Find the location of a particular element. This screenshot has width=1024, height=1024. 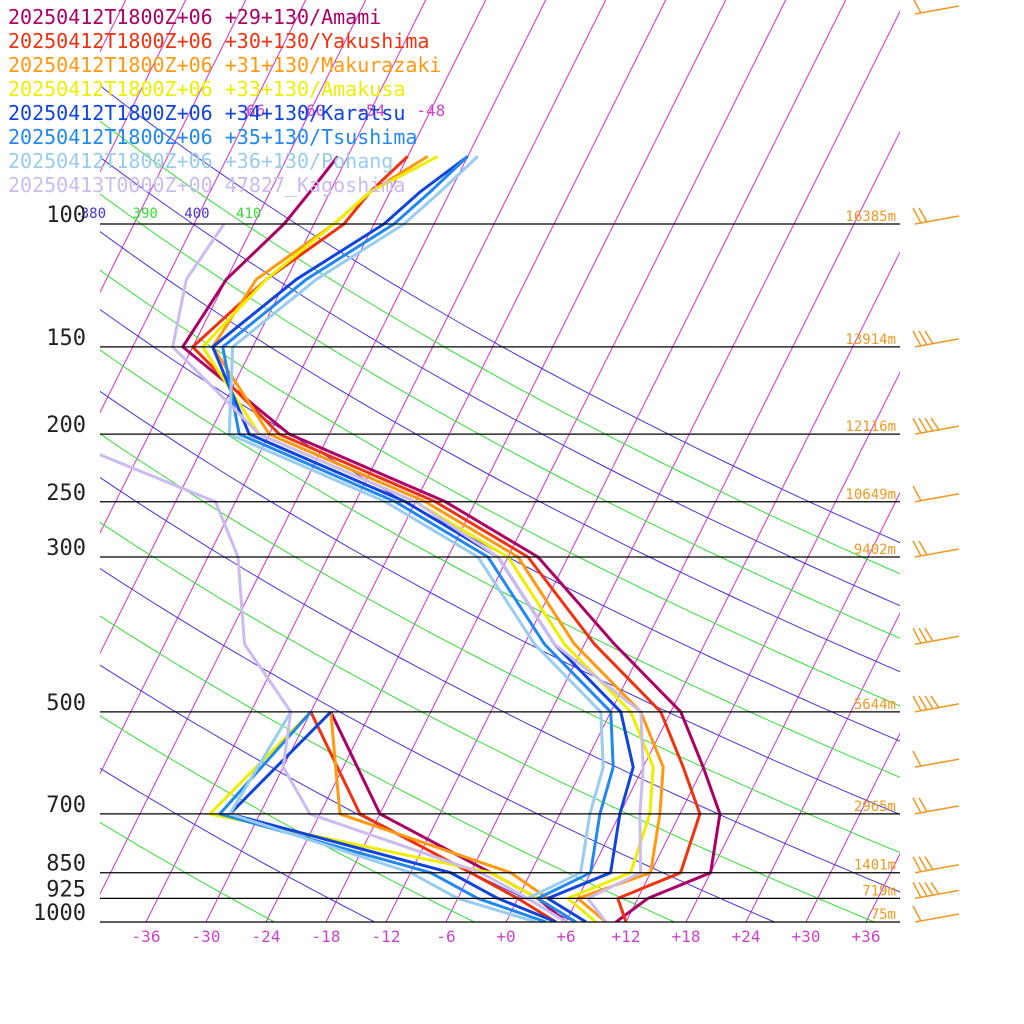

temperature-tick: +0 is located at coordinates (505, 936).